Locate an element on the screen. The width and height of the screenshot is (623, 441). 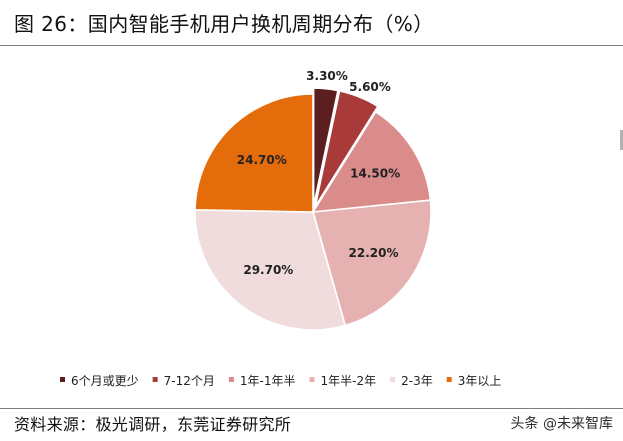
legend-label-1.5y-2y: 1年半-2年 is located at coordinates (349, 381).